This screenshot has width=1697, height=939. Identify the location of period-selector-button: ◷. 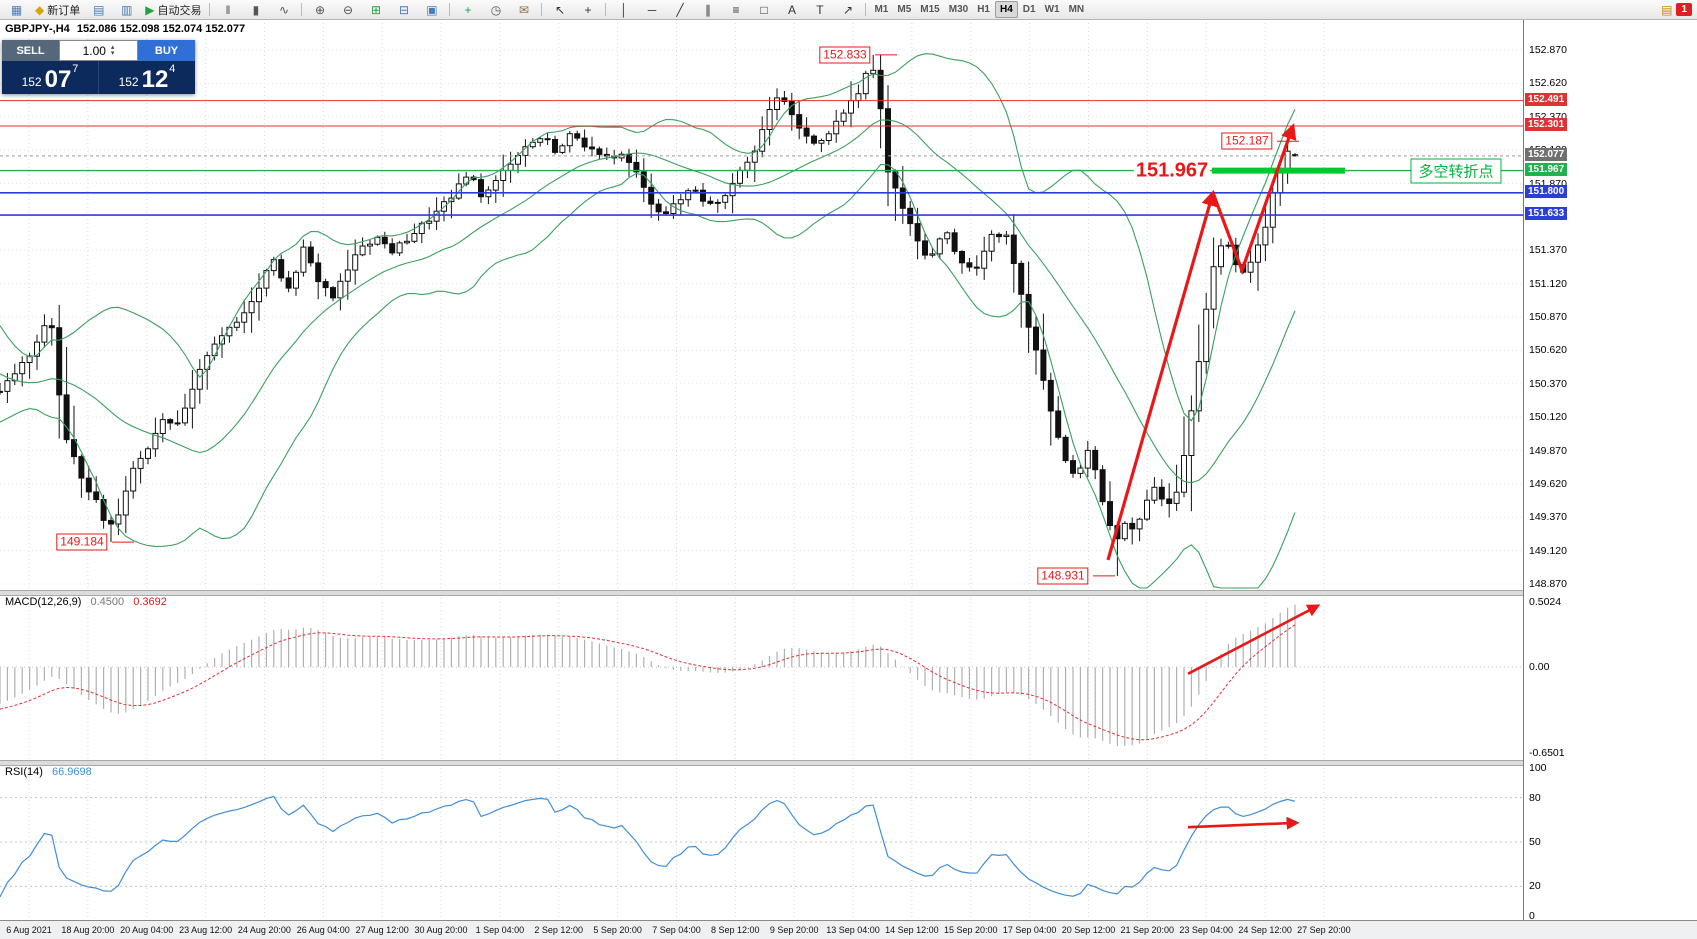
(495, 9).